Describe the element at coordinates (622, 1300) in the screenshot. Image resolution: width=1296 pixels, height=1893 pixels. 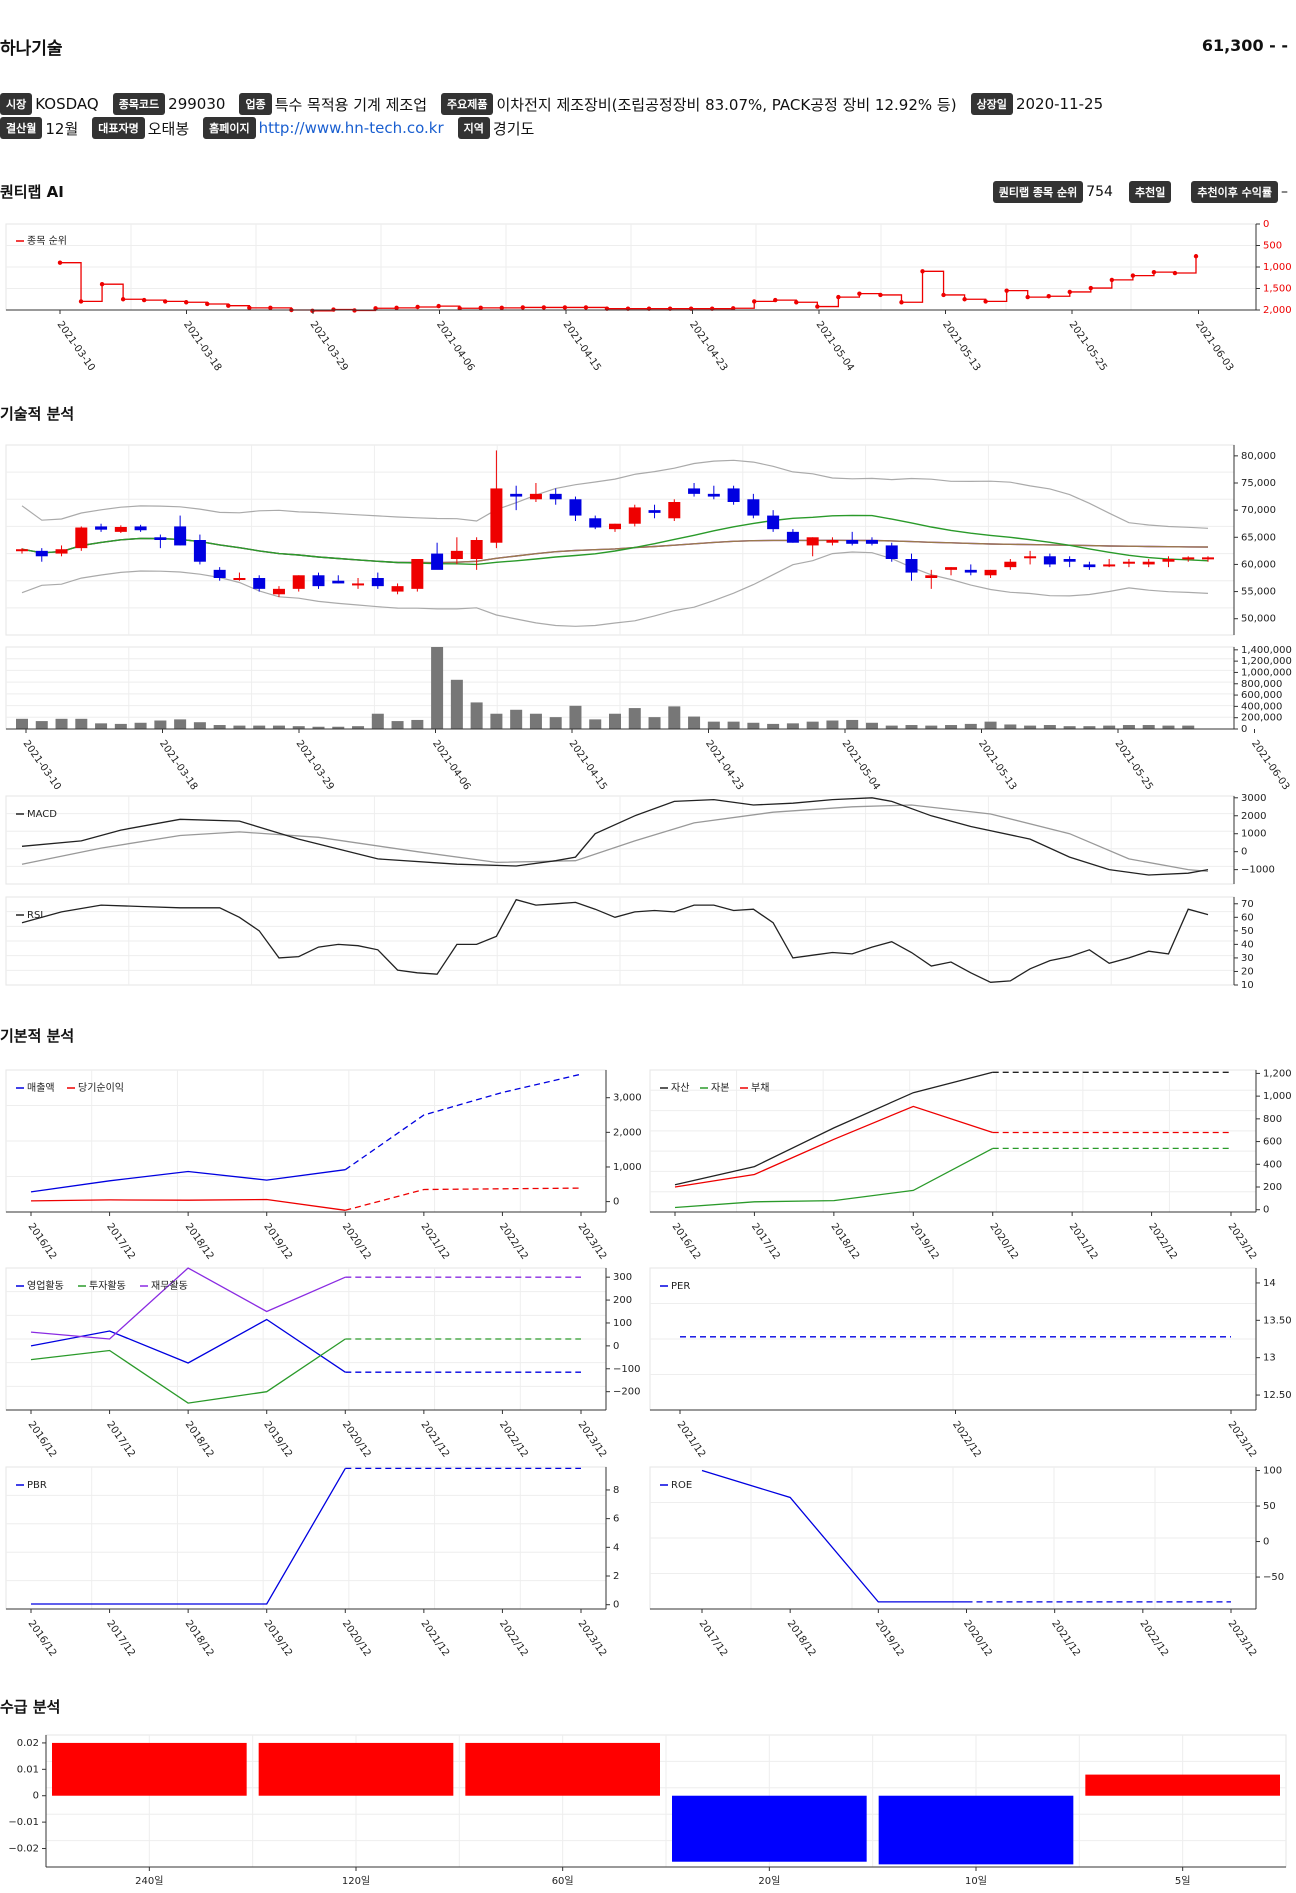
I see `y-tick-label: 200` at that location.